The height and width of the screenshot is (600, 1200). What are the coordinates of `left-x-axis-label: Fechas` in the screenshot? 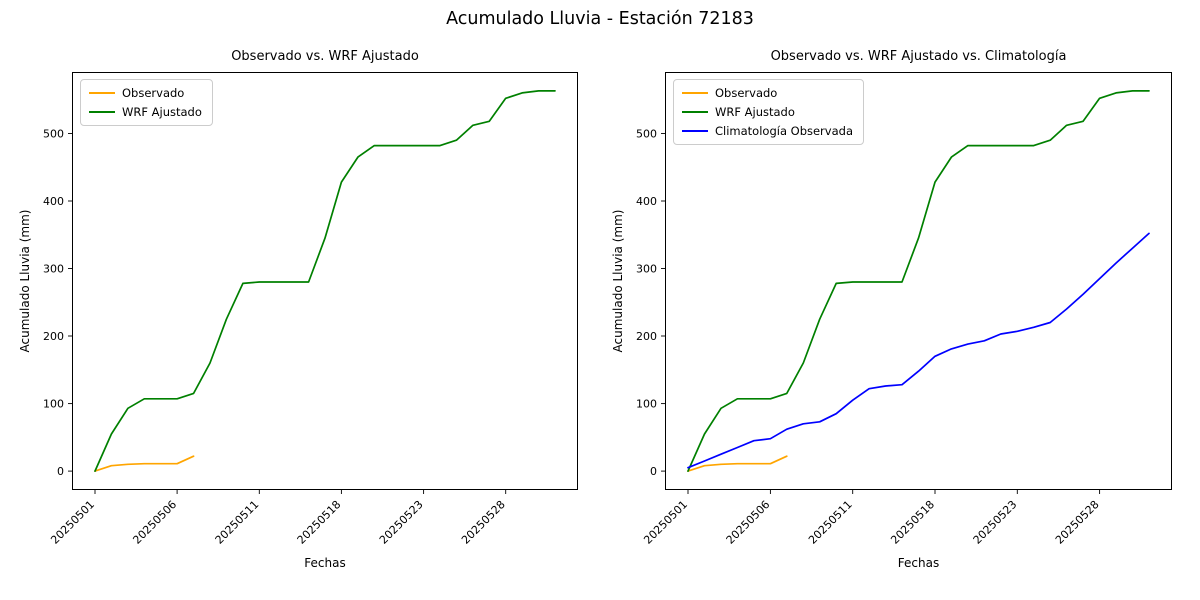 It's located at (325, 563).